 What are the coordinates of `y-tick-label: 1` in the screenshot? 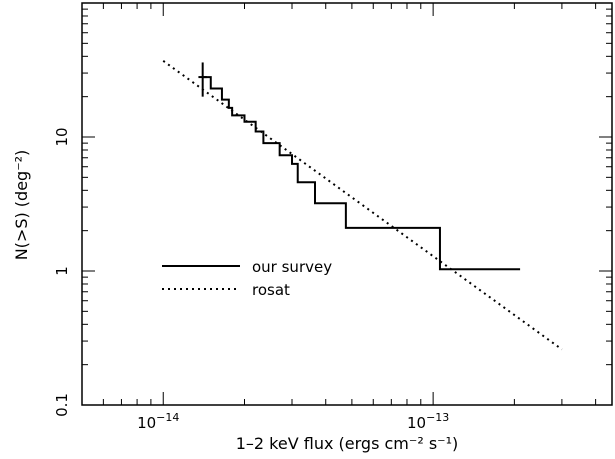 It's located at (62, 271).